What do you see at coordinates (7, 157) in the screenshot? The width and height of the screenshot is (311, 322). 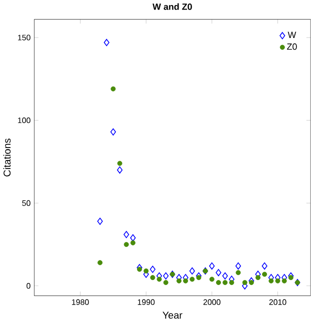 I see `y-axis-title: Citations` at bounding box center [7, 157].